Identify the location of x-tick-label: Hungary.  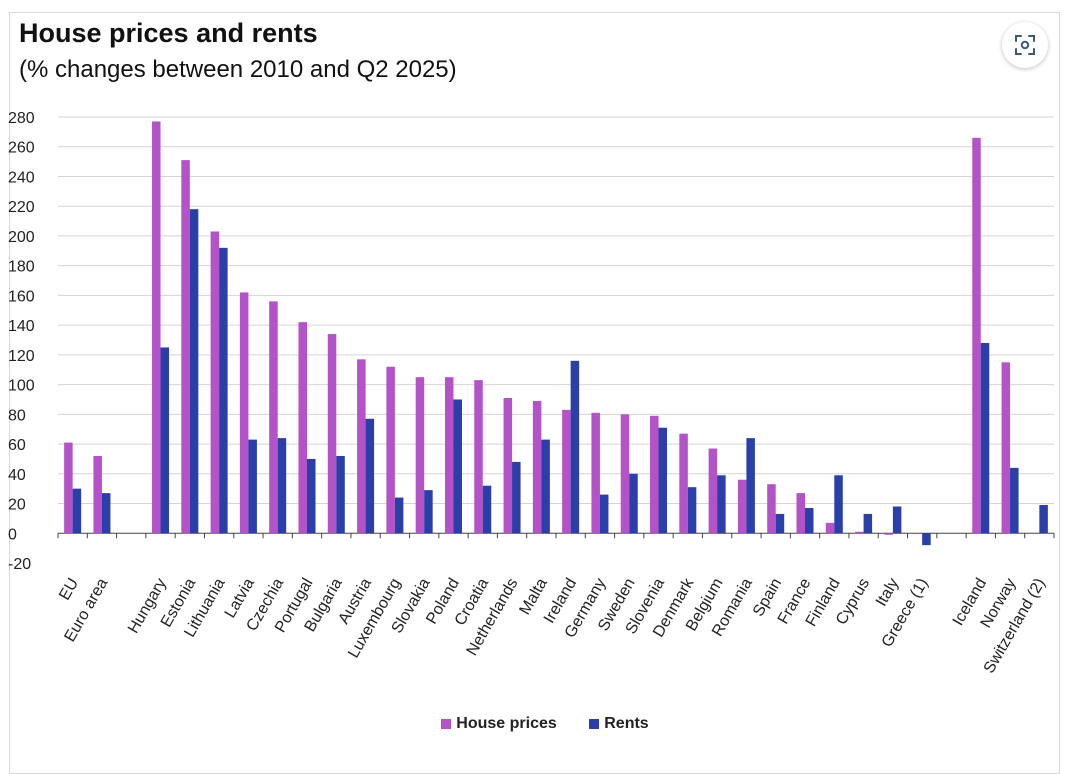
(147, 606).